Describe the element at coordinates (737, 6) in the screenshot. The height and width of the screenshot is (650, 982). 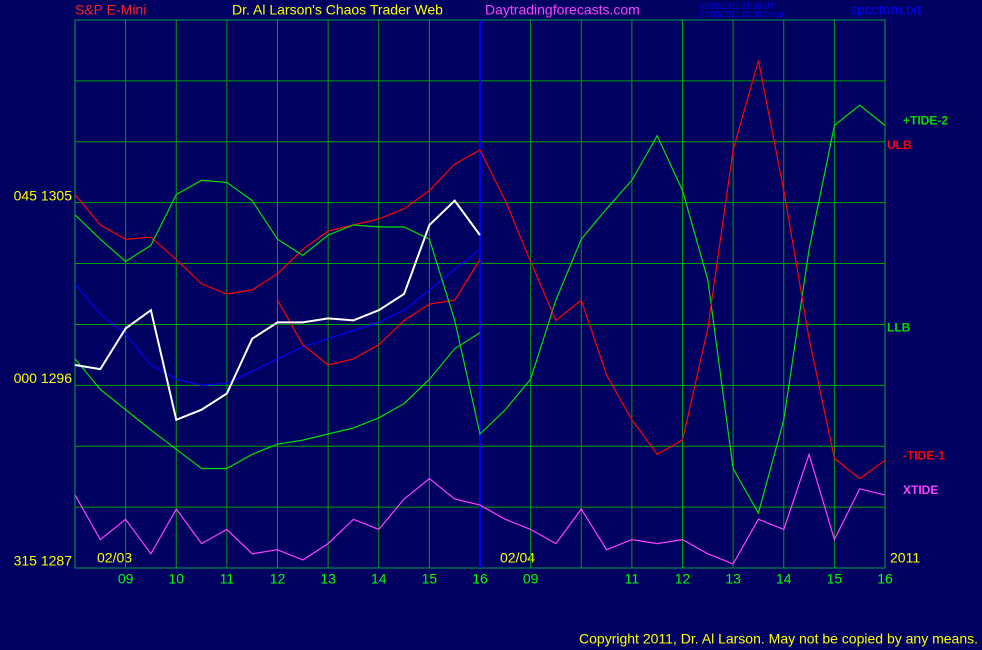
I see `timestamp-ut: 02/03/2011 21:30 UT` at that location.